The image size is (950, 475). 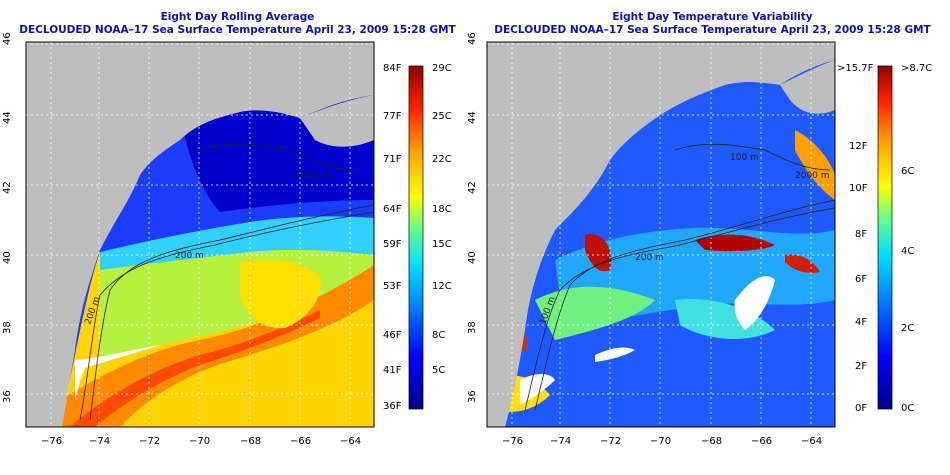 I want to click on right-colorbar-label-c: >8.7C, so click(x=917, y=68).